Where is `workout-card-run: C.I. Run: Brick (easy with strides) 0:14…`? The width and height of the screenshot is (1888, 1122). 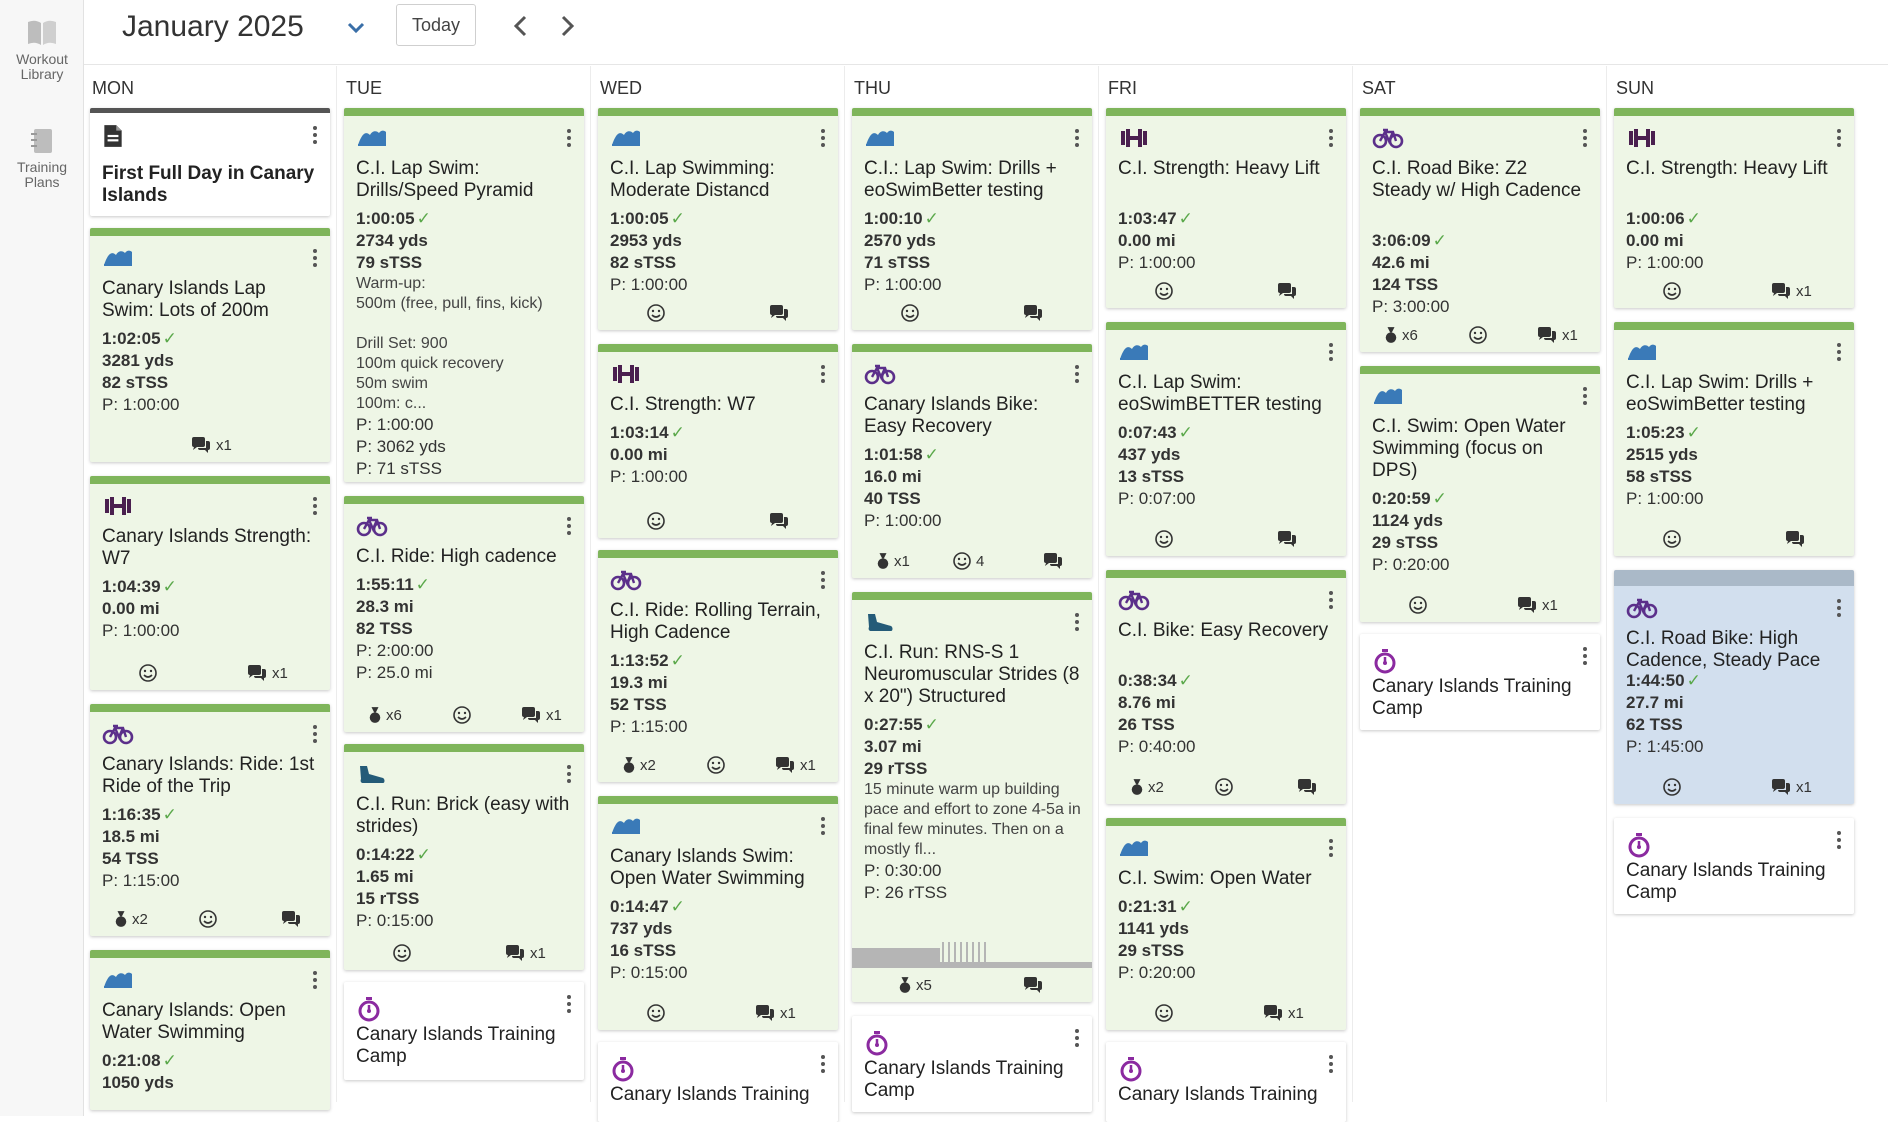
workout-card-run: C.I. Run: Brick (easy with strides) 0:14… is located at coordinates (464, 857).